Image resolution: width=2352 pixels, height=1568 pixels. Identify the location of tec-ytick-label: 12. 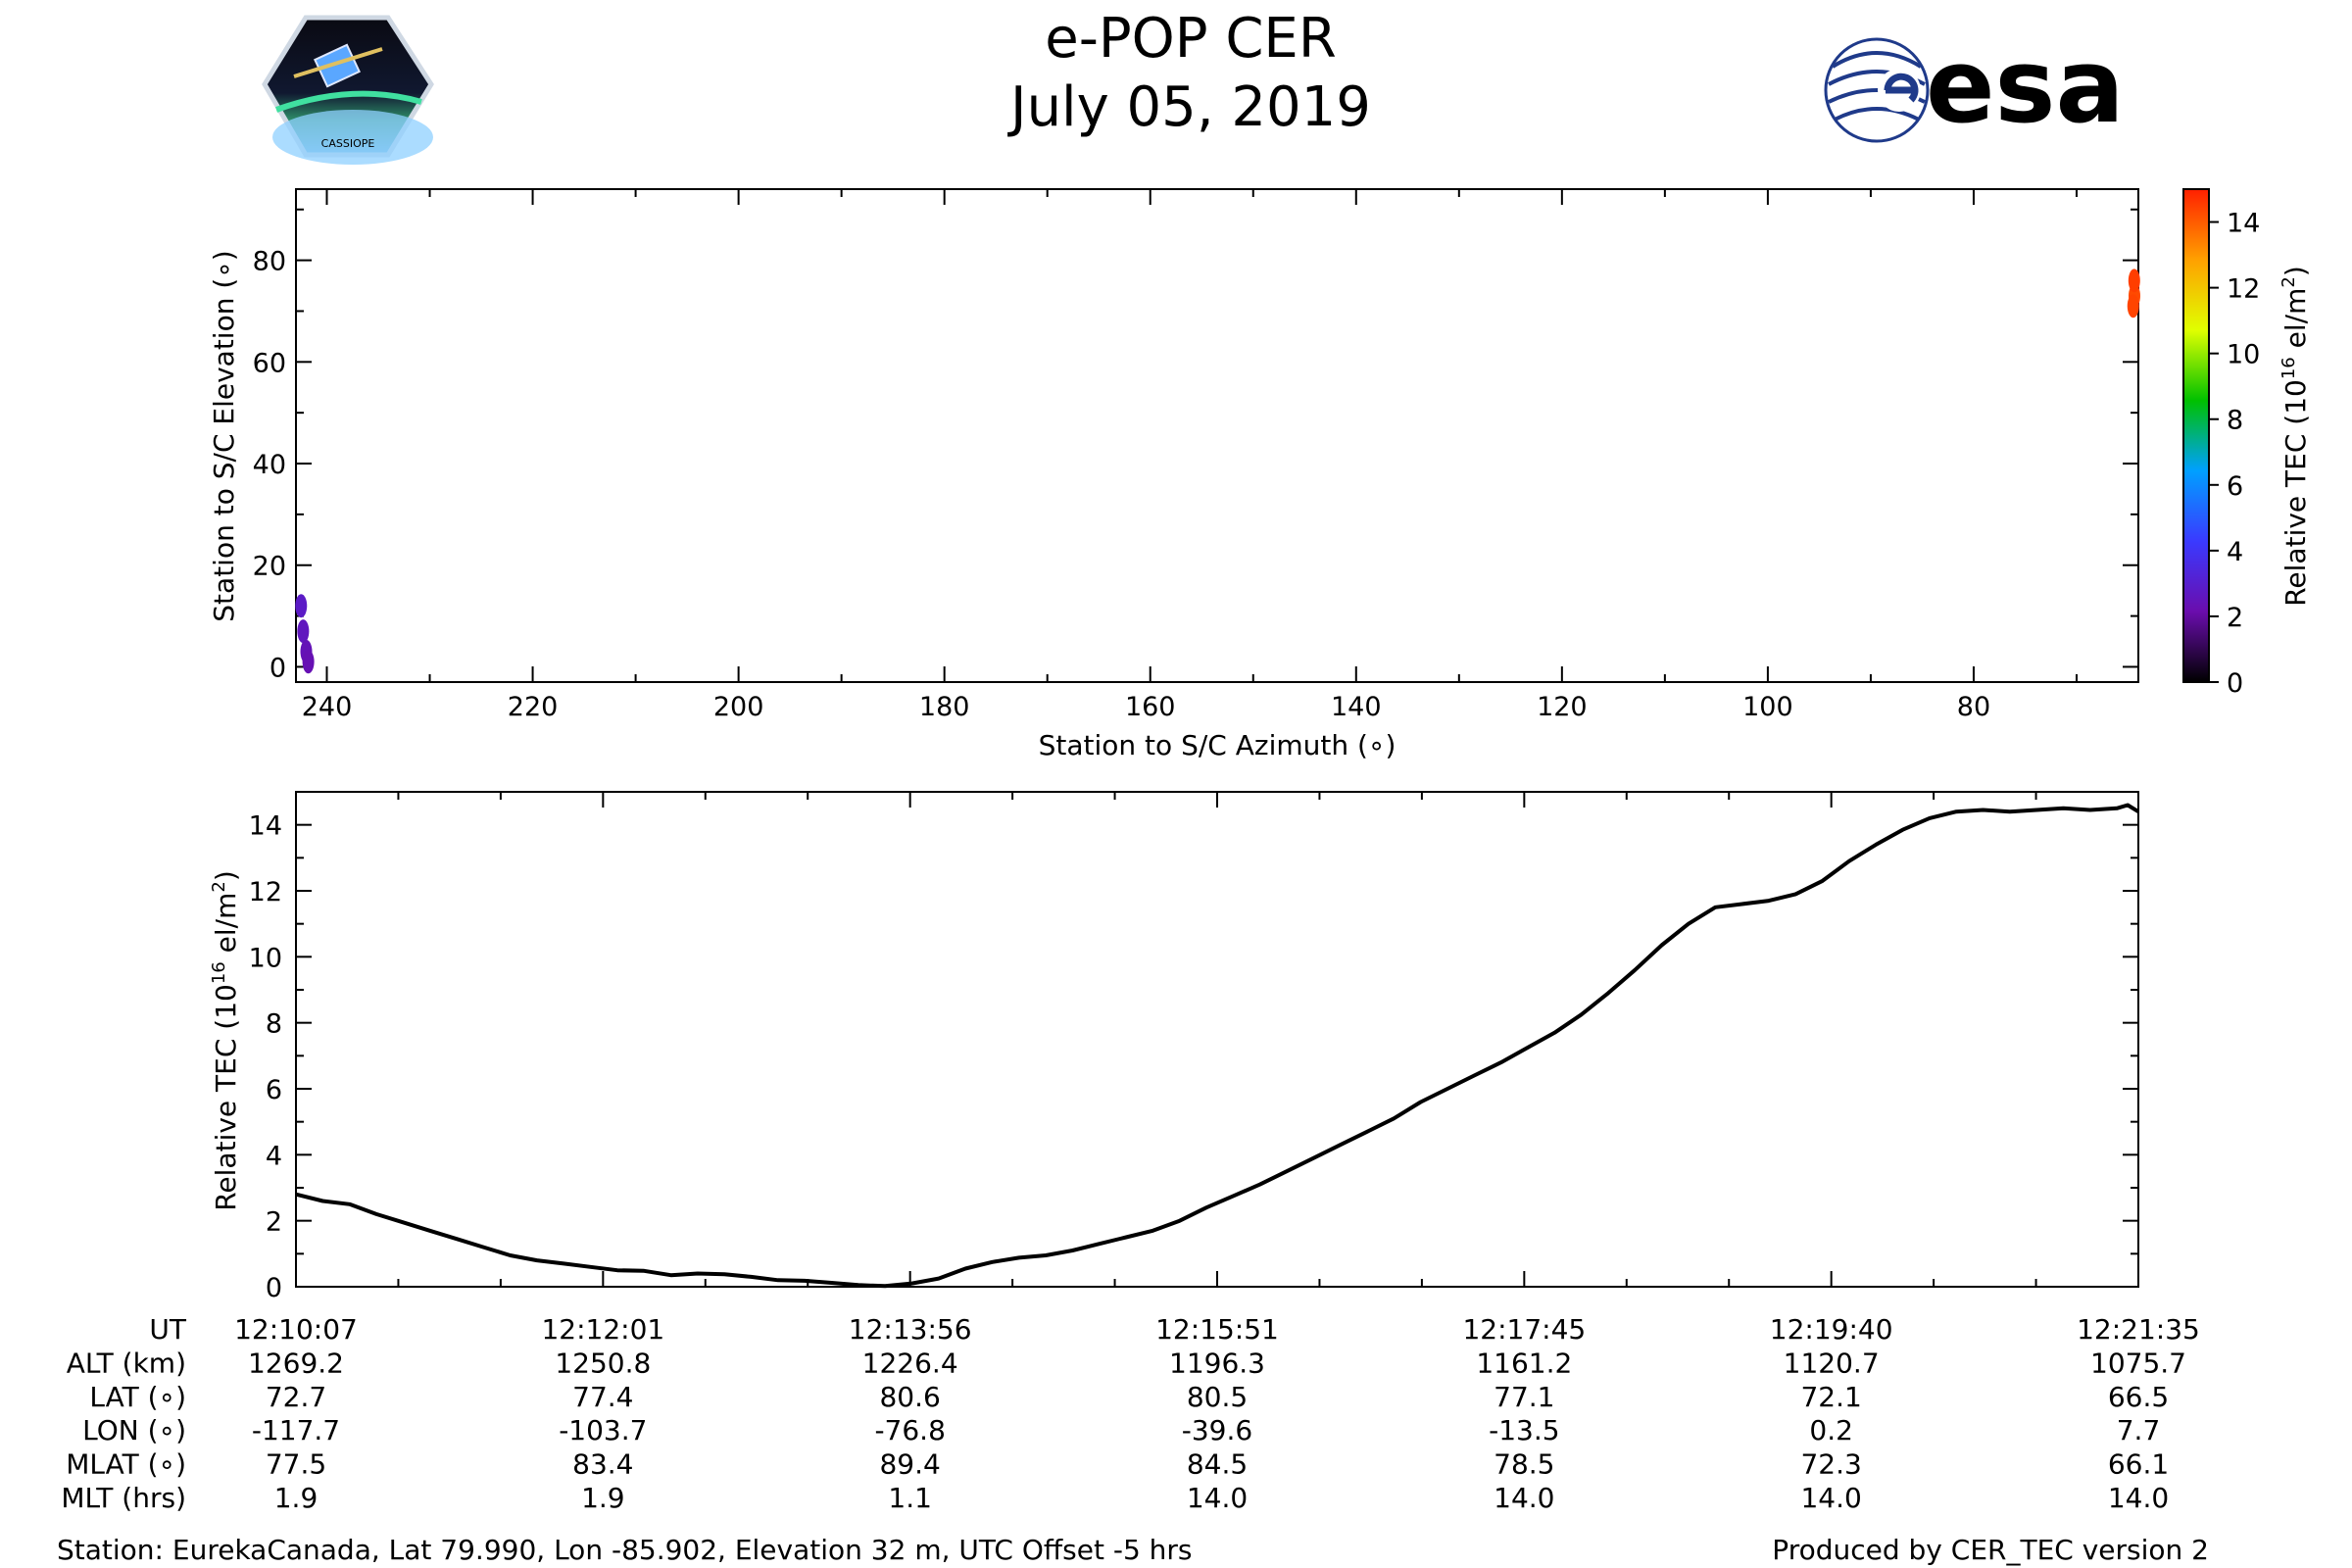
(265, 892).